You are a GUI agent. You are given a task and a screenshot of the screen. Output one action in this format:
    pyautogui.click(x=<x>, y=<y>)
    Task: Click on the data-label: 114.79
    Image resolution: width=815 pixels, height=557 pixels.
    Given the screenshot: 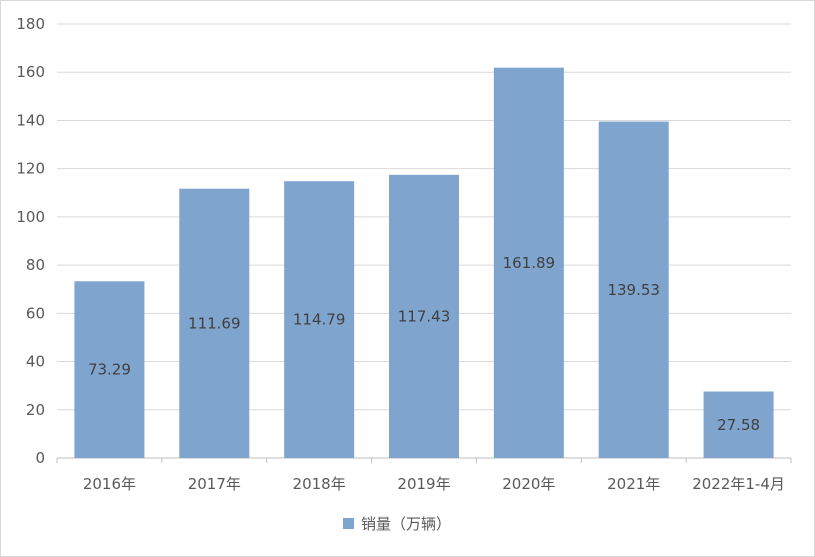 What is the action you would take?
    pyautogui.click(x=319, y=320)
    